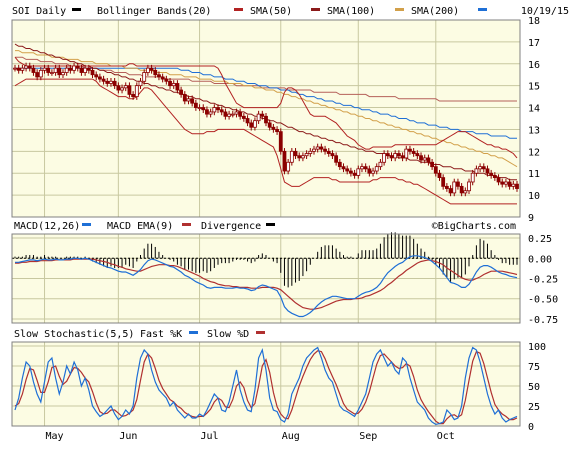  I want to click on macd-swatch, so click(86, 224).